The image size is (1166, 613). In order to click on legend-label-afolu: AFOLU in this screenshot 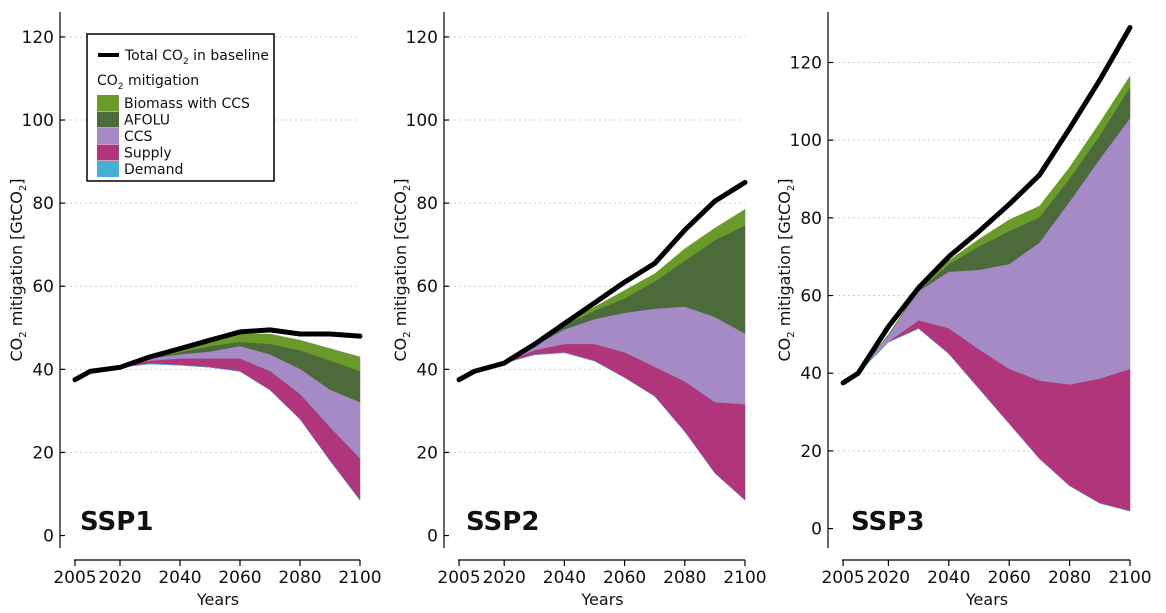, I will do `click(147, 121)`.